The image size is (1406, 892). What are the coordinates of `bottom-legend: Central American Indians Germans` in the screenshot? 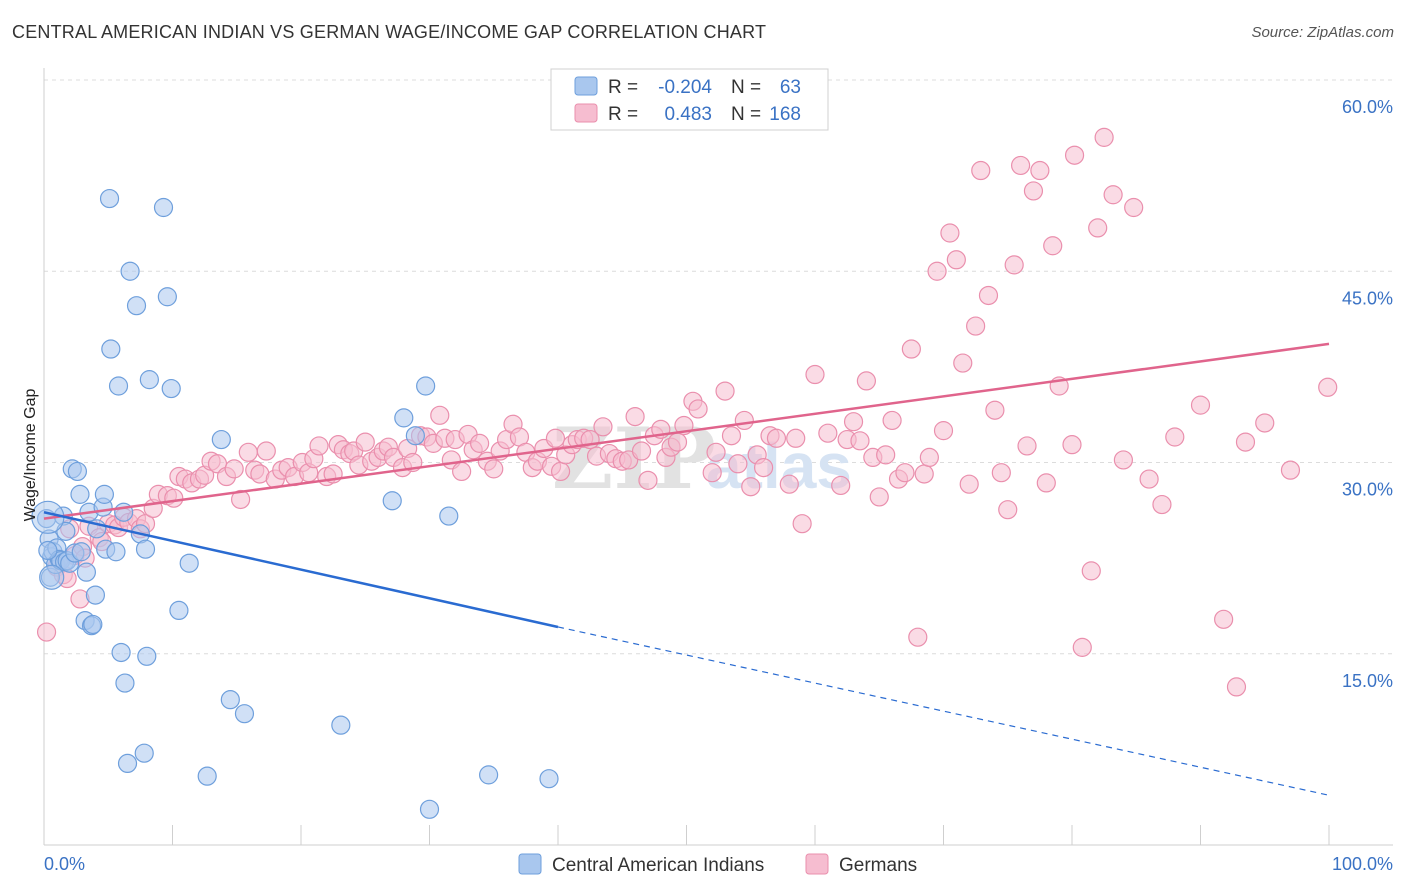 It's located at (717, 864).